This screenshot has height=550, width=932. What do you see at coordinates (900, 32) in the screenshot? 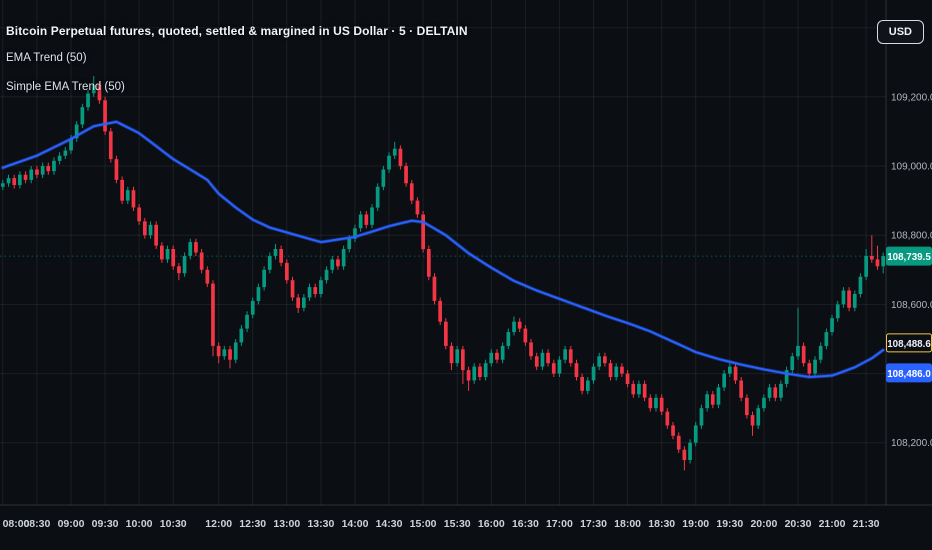
I see `currency-toggle-button: USD` at bounding box center [900, 32].